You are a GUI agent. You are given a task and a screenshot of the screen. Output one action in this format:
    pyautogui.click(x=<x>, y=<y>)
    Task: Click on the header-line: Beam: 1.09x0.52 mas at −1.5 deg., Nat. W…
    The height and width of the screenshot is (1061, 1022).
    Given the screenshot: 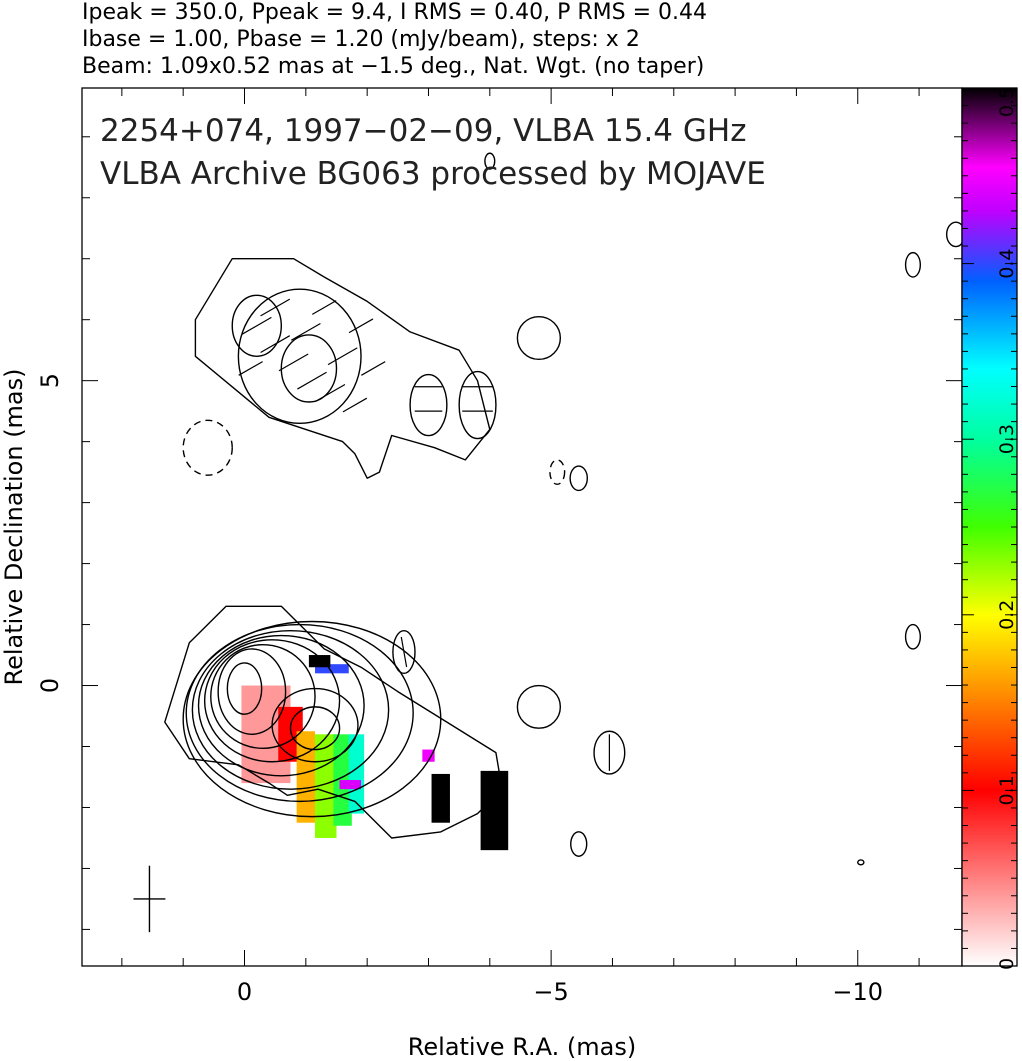 What is the action you would take?
    pyautogui.click(x=393, y=66)
    